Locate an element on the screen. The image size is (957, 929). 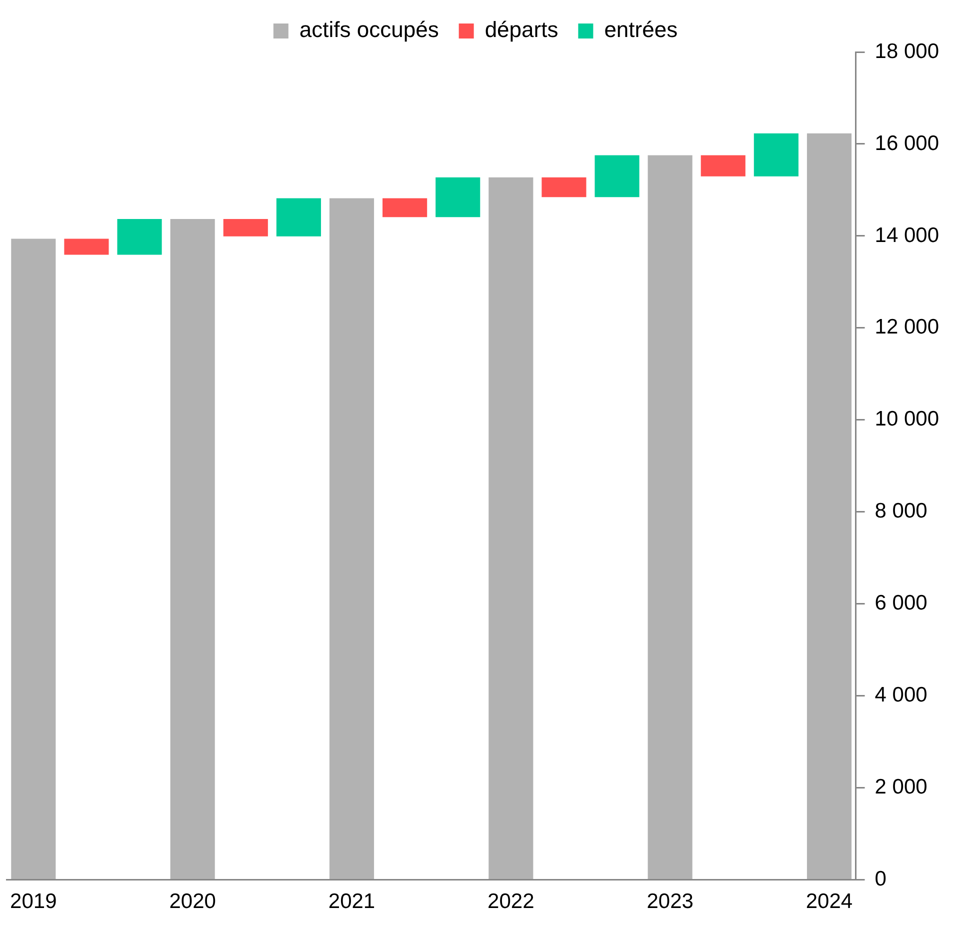
legend-label: entrées is located at coordinates (641, 29).